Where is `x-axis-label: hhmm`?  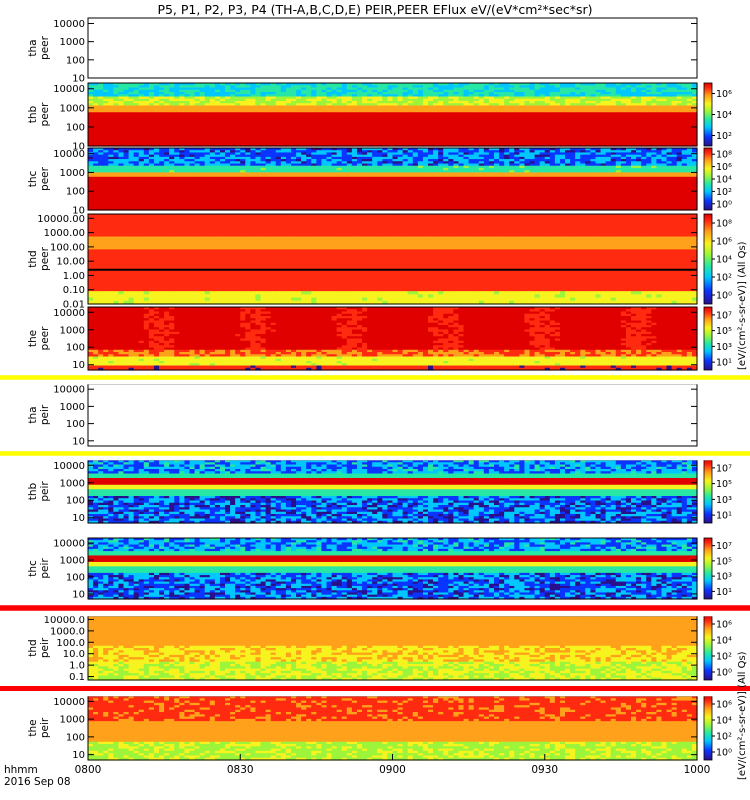
x-axis-label: hhmm is located at coordinates (21, 770).